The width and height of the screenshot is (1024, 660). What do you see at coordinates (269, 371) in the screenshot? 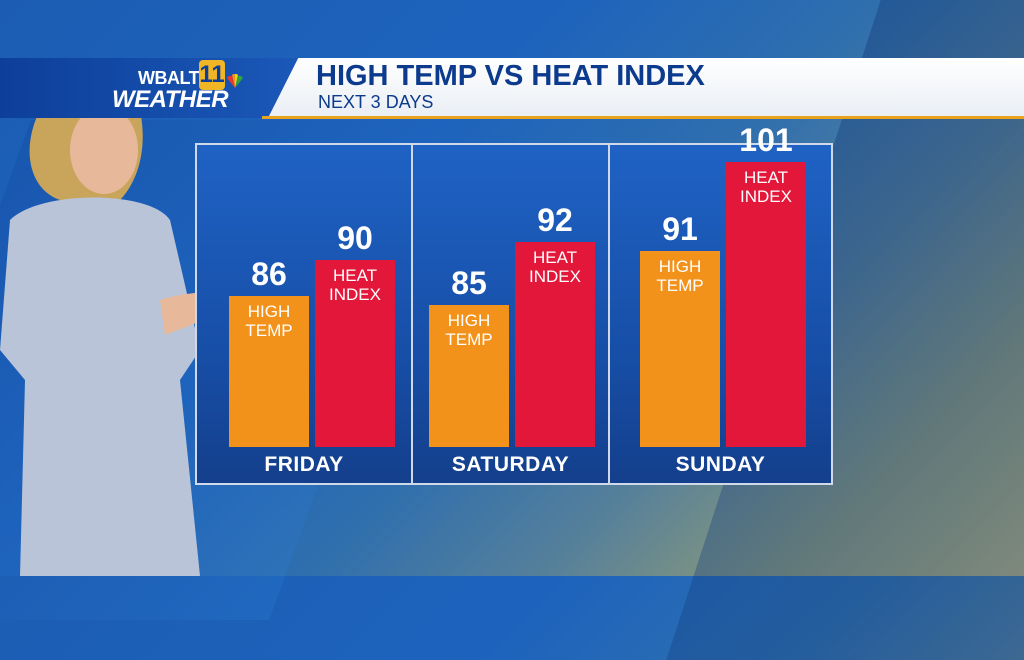
I see `bar-high-temp-friday` at bounding box center [269, 371].